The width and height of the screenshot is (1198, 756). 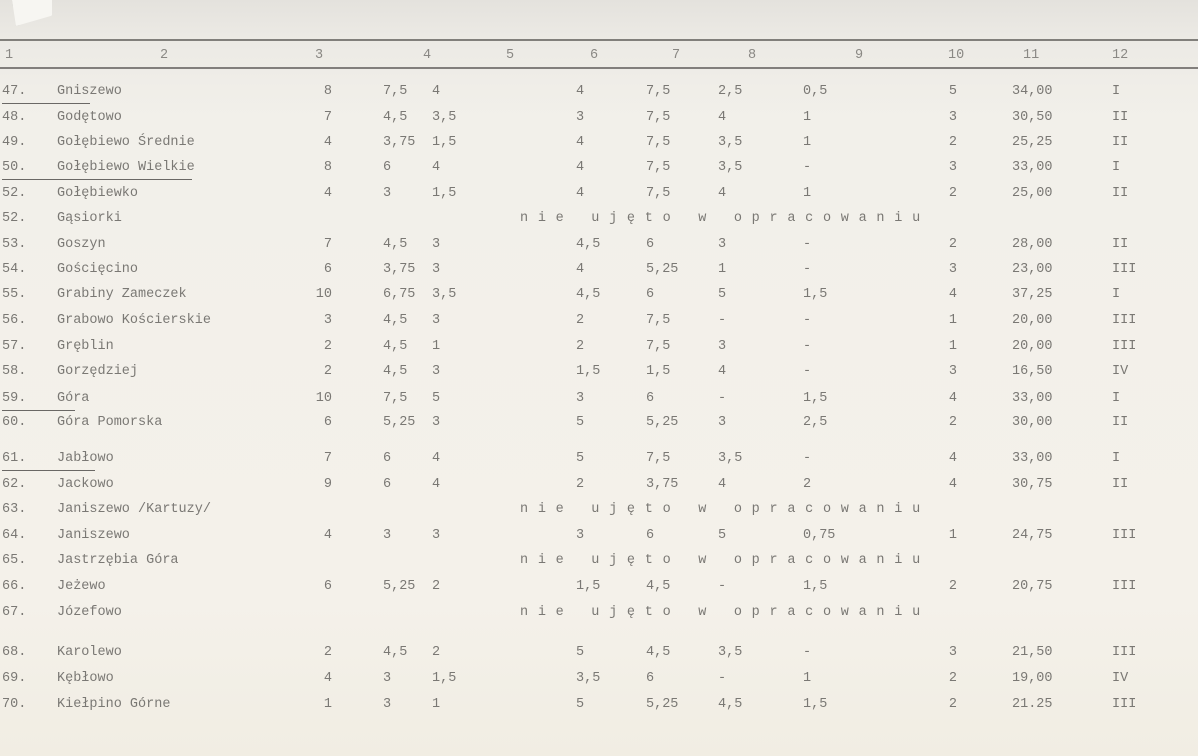 What do you see at coordinates (14, 458) in the screenshot?
I see `row-number: 61.` at bounding box center [14, 458].